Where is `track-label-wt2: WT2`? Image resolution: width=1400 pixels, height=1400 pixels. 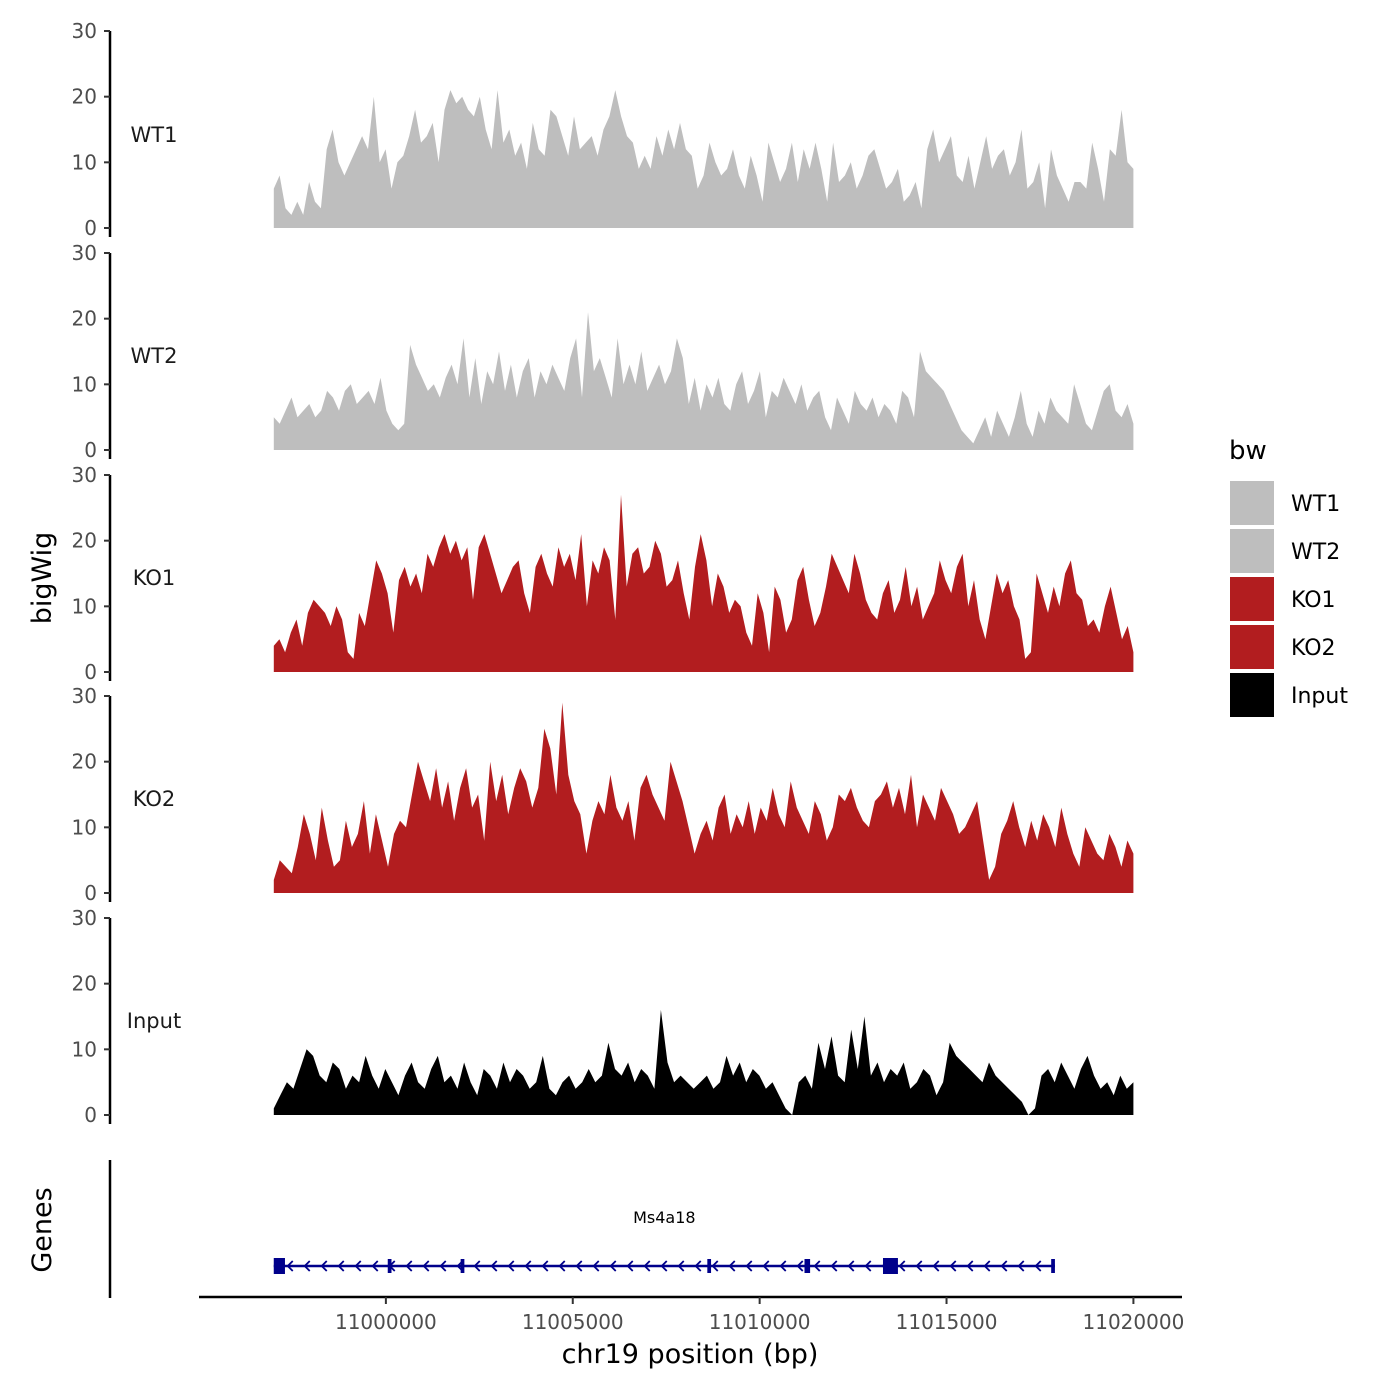
track-label-wt2: WT2 is located at coordinates (154, 356).